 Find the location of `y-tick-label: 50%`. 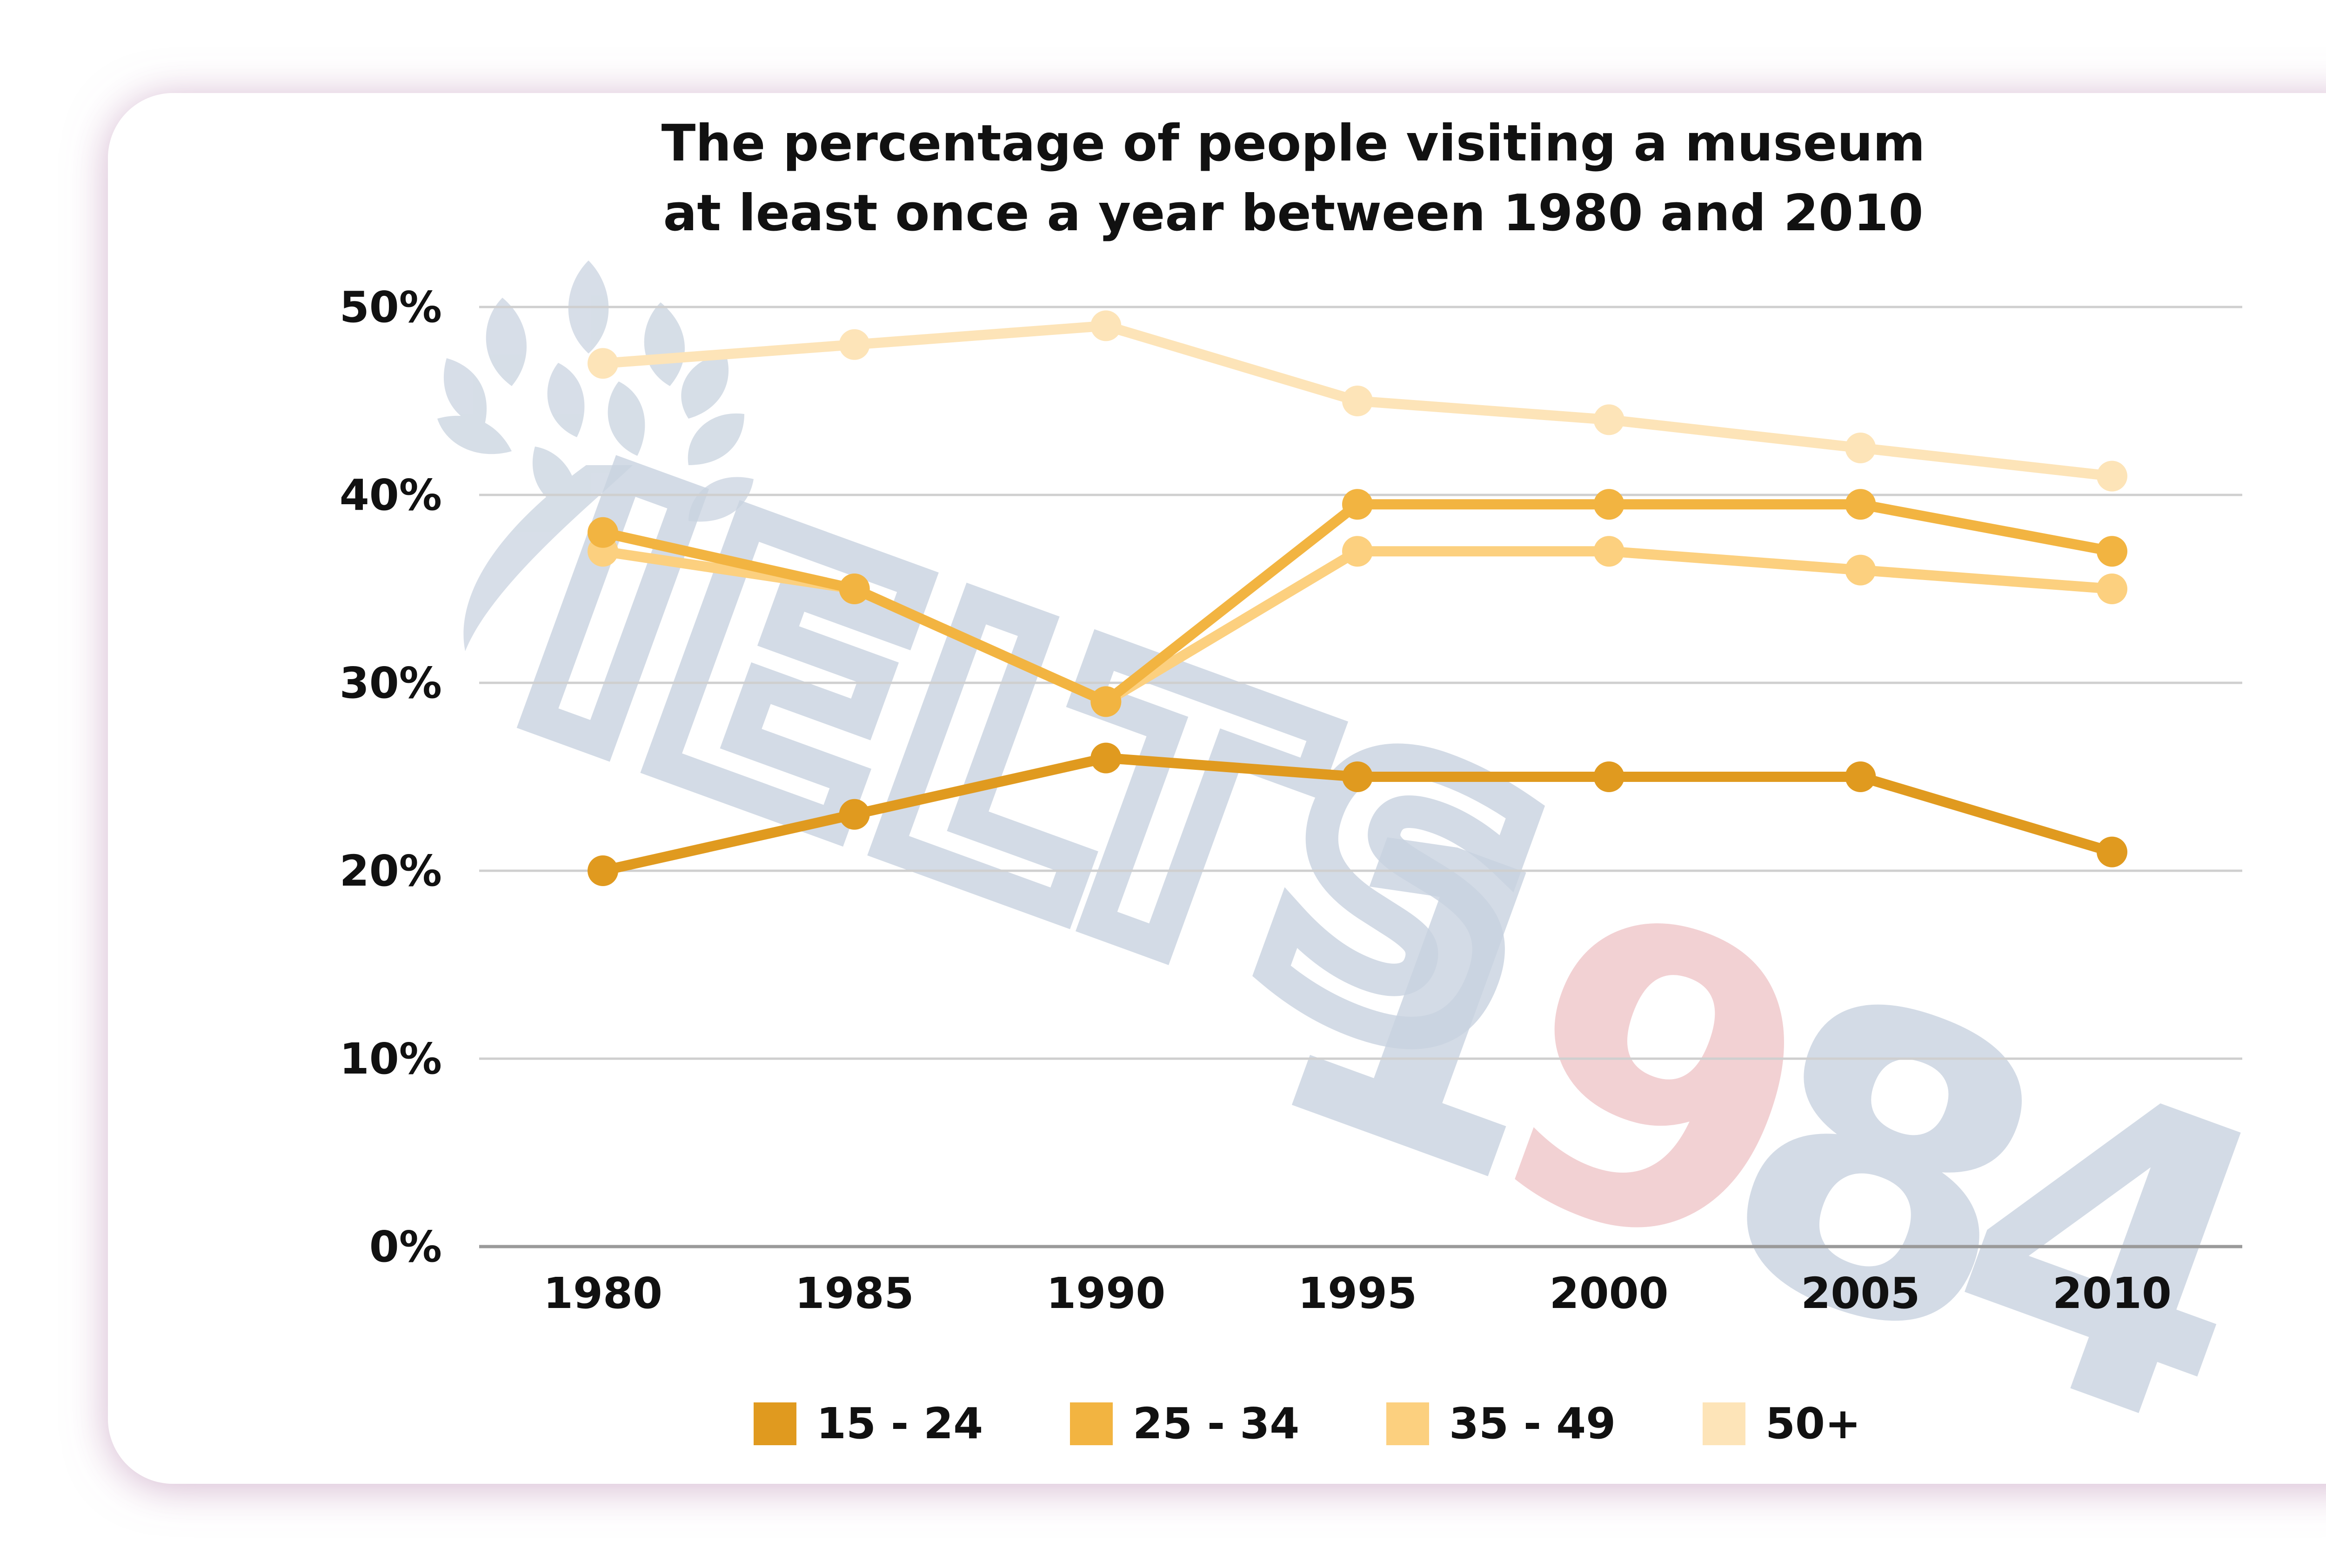

y-tick-label: 50% is located at coordinates (391, 307).